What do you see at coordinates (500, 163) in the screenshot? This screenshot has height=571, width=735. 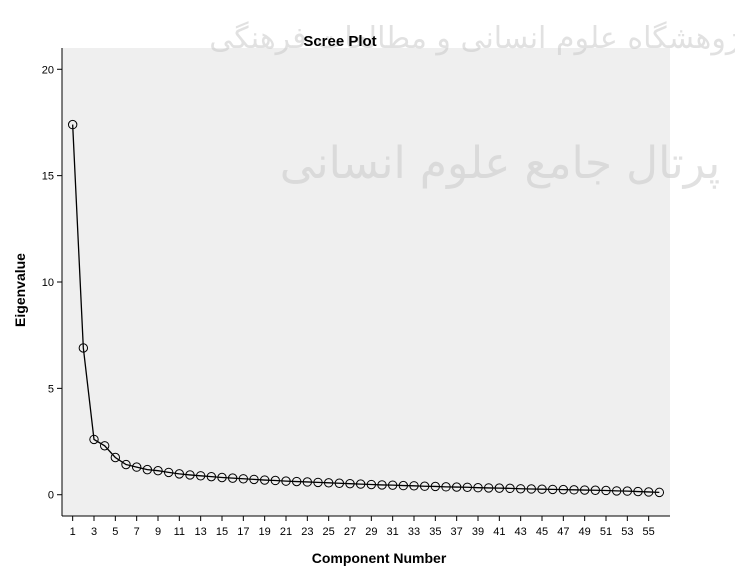 I see `watermark-line-2: پرتال جامع علوم انسانی` at bounding box center [500, 163].